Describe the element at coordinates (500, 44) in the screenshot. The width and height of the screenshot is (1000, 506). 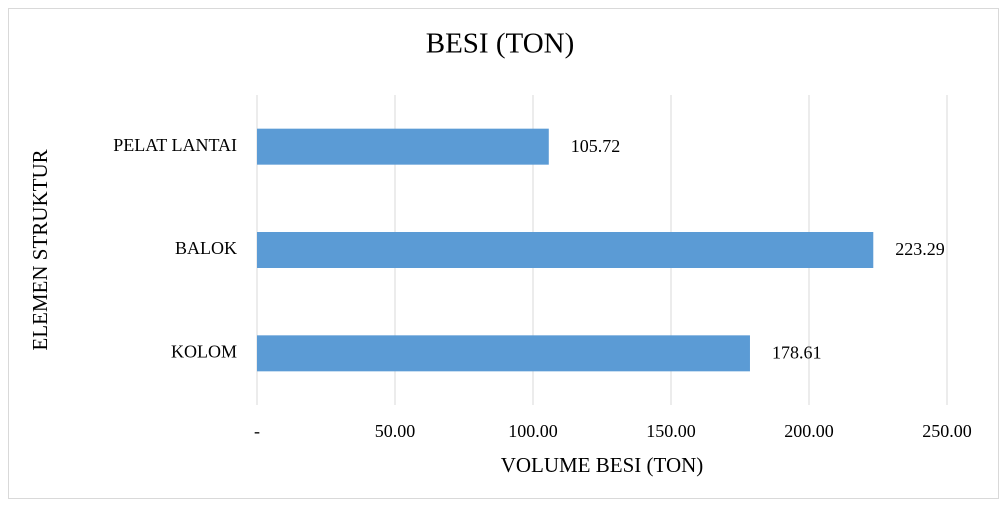
I see `chart-title: BESI (TON)` at that location.